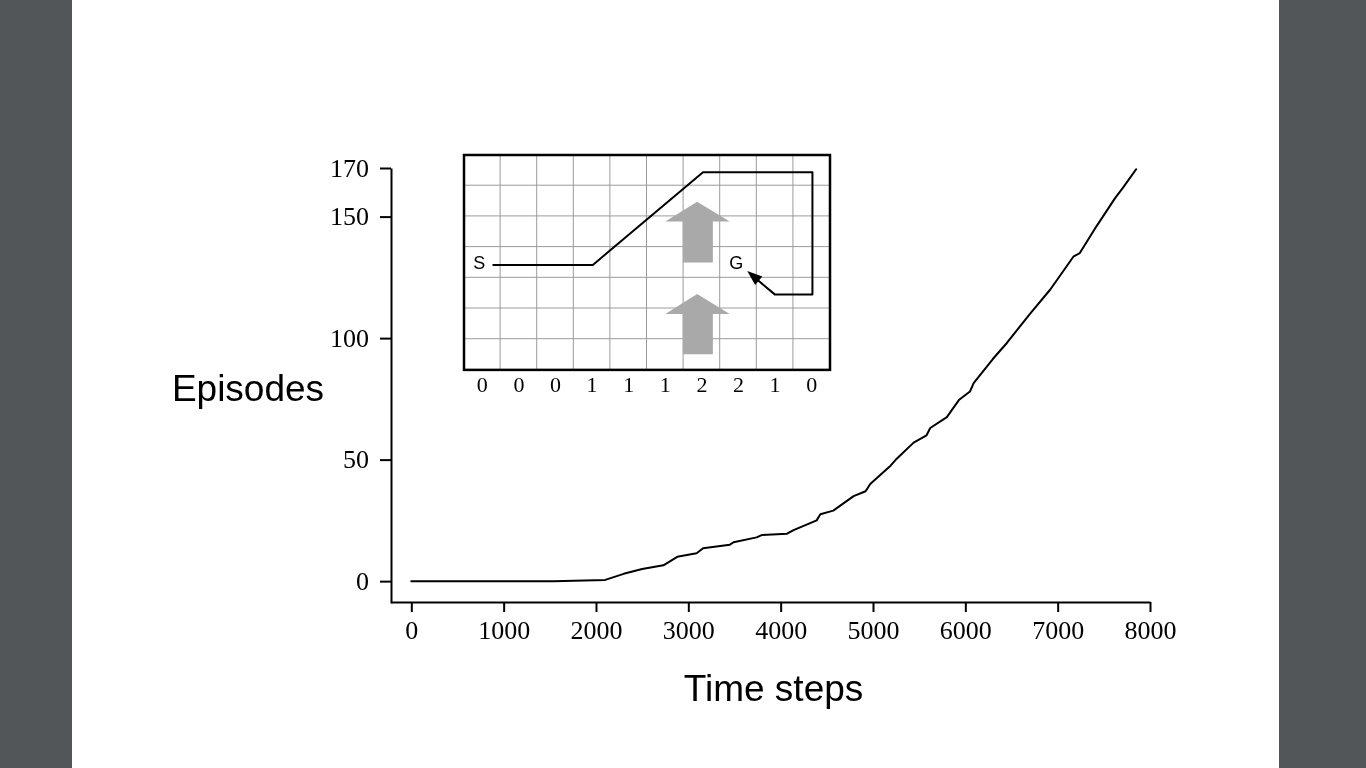  What do you see at coordinates (504, 631) in the screenshot?
I see `x-tick-label: 1000` at bounding box center [504, 631].